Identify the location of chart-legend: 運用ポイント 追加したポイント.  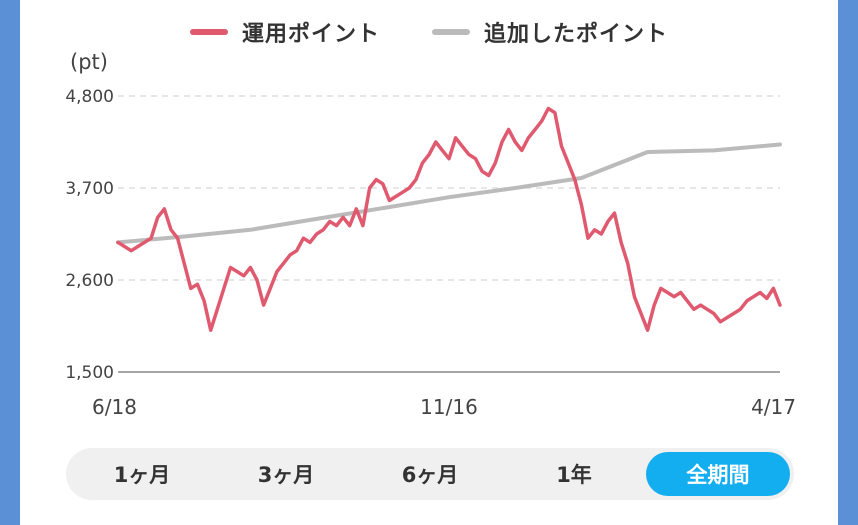
(429, 32).